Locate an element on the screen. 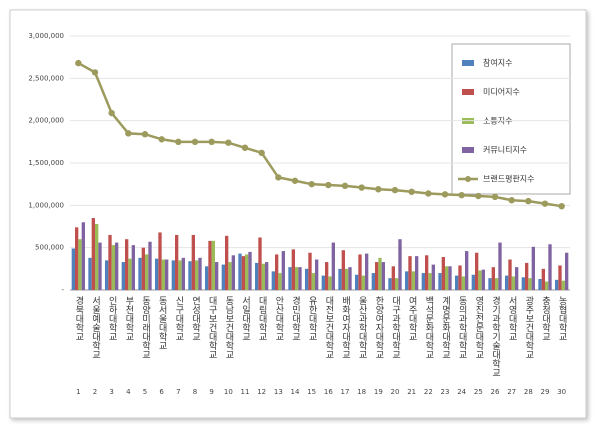  x-tick-label: 서영대학교 is located at coordinates (512, 318).